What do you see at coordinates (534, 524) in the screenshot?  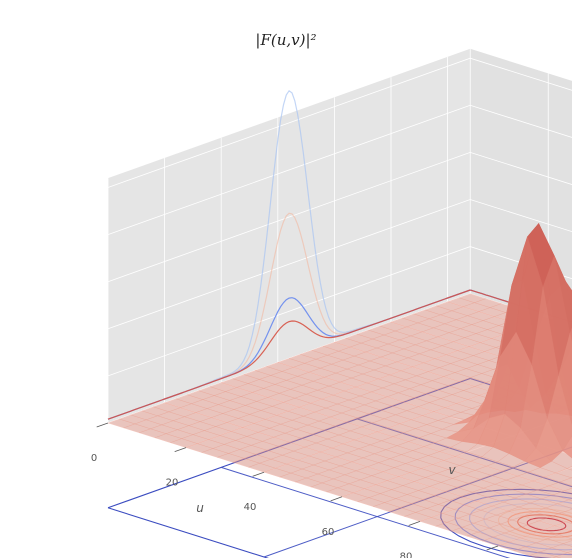 I see `floor-contour` at bounding box center [534, 524].